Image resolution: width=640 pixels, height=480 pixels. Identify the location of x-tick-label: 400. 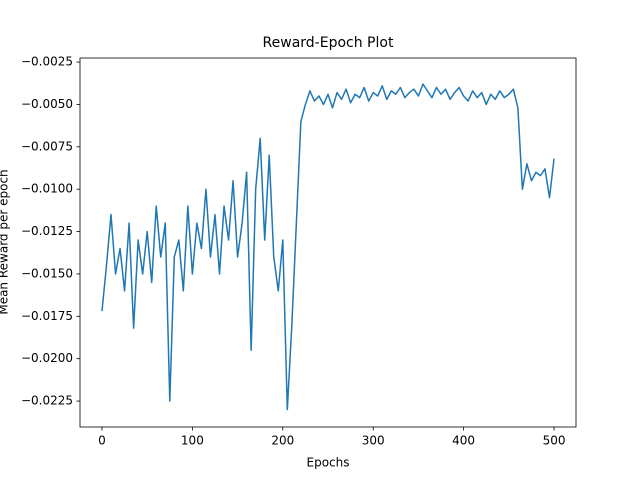
(463, 441).